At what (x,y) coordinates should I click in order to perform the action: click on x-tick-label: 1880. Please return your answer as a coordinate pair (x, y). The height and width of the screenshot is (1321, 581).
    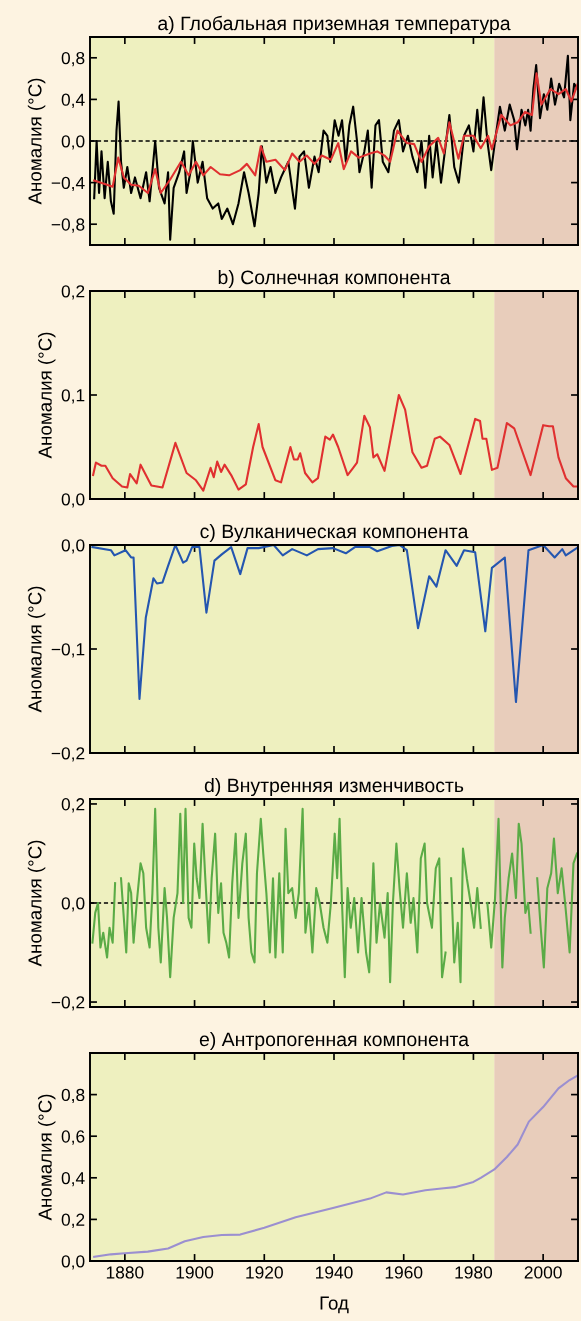
    Looking at the image, I should click on (125, 1272).